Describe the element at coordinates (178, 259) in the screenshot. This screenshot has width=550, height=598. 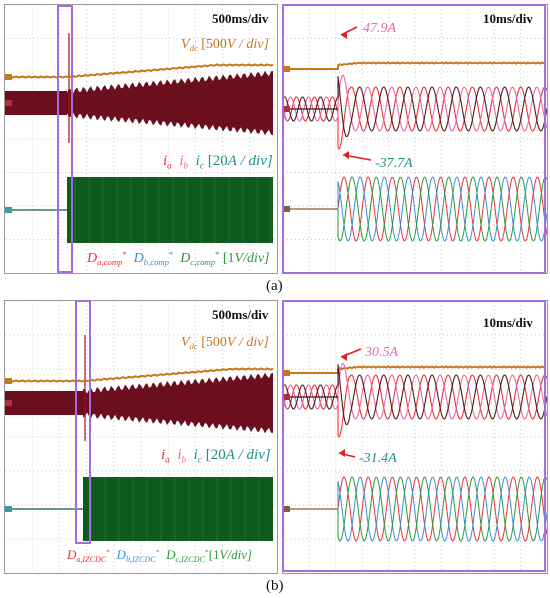
I see `duty-label-a: Da,comp* Db,comp* Dc,comp* [1V/div]` at that location.